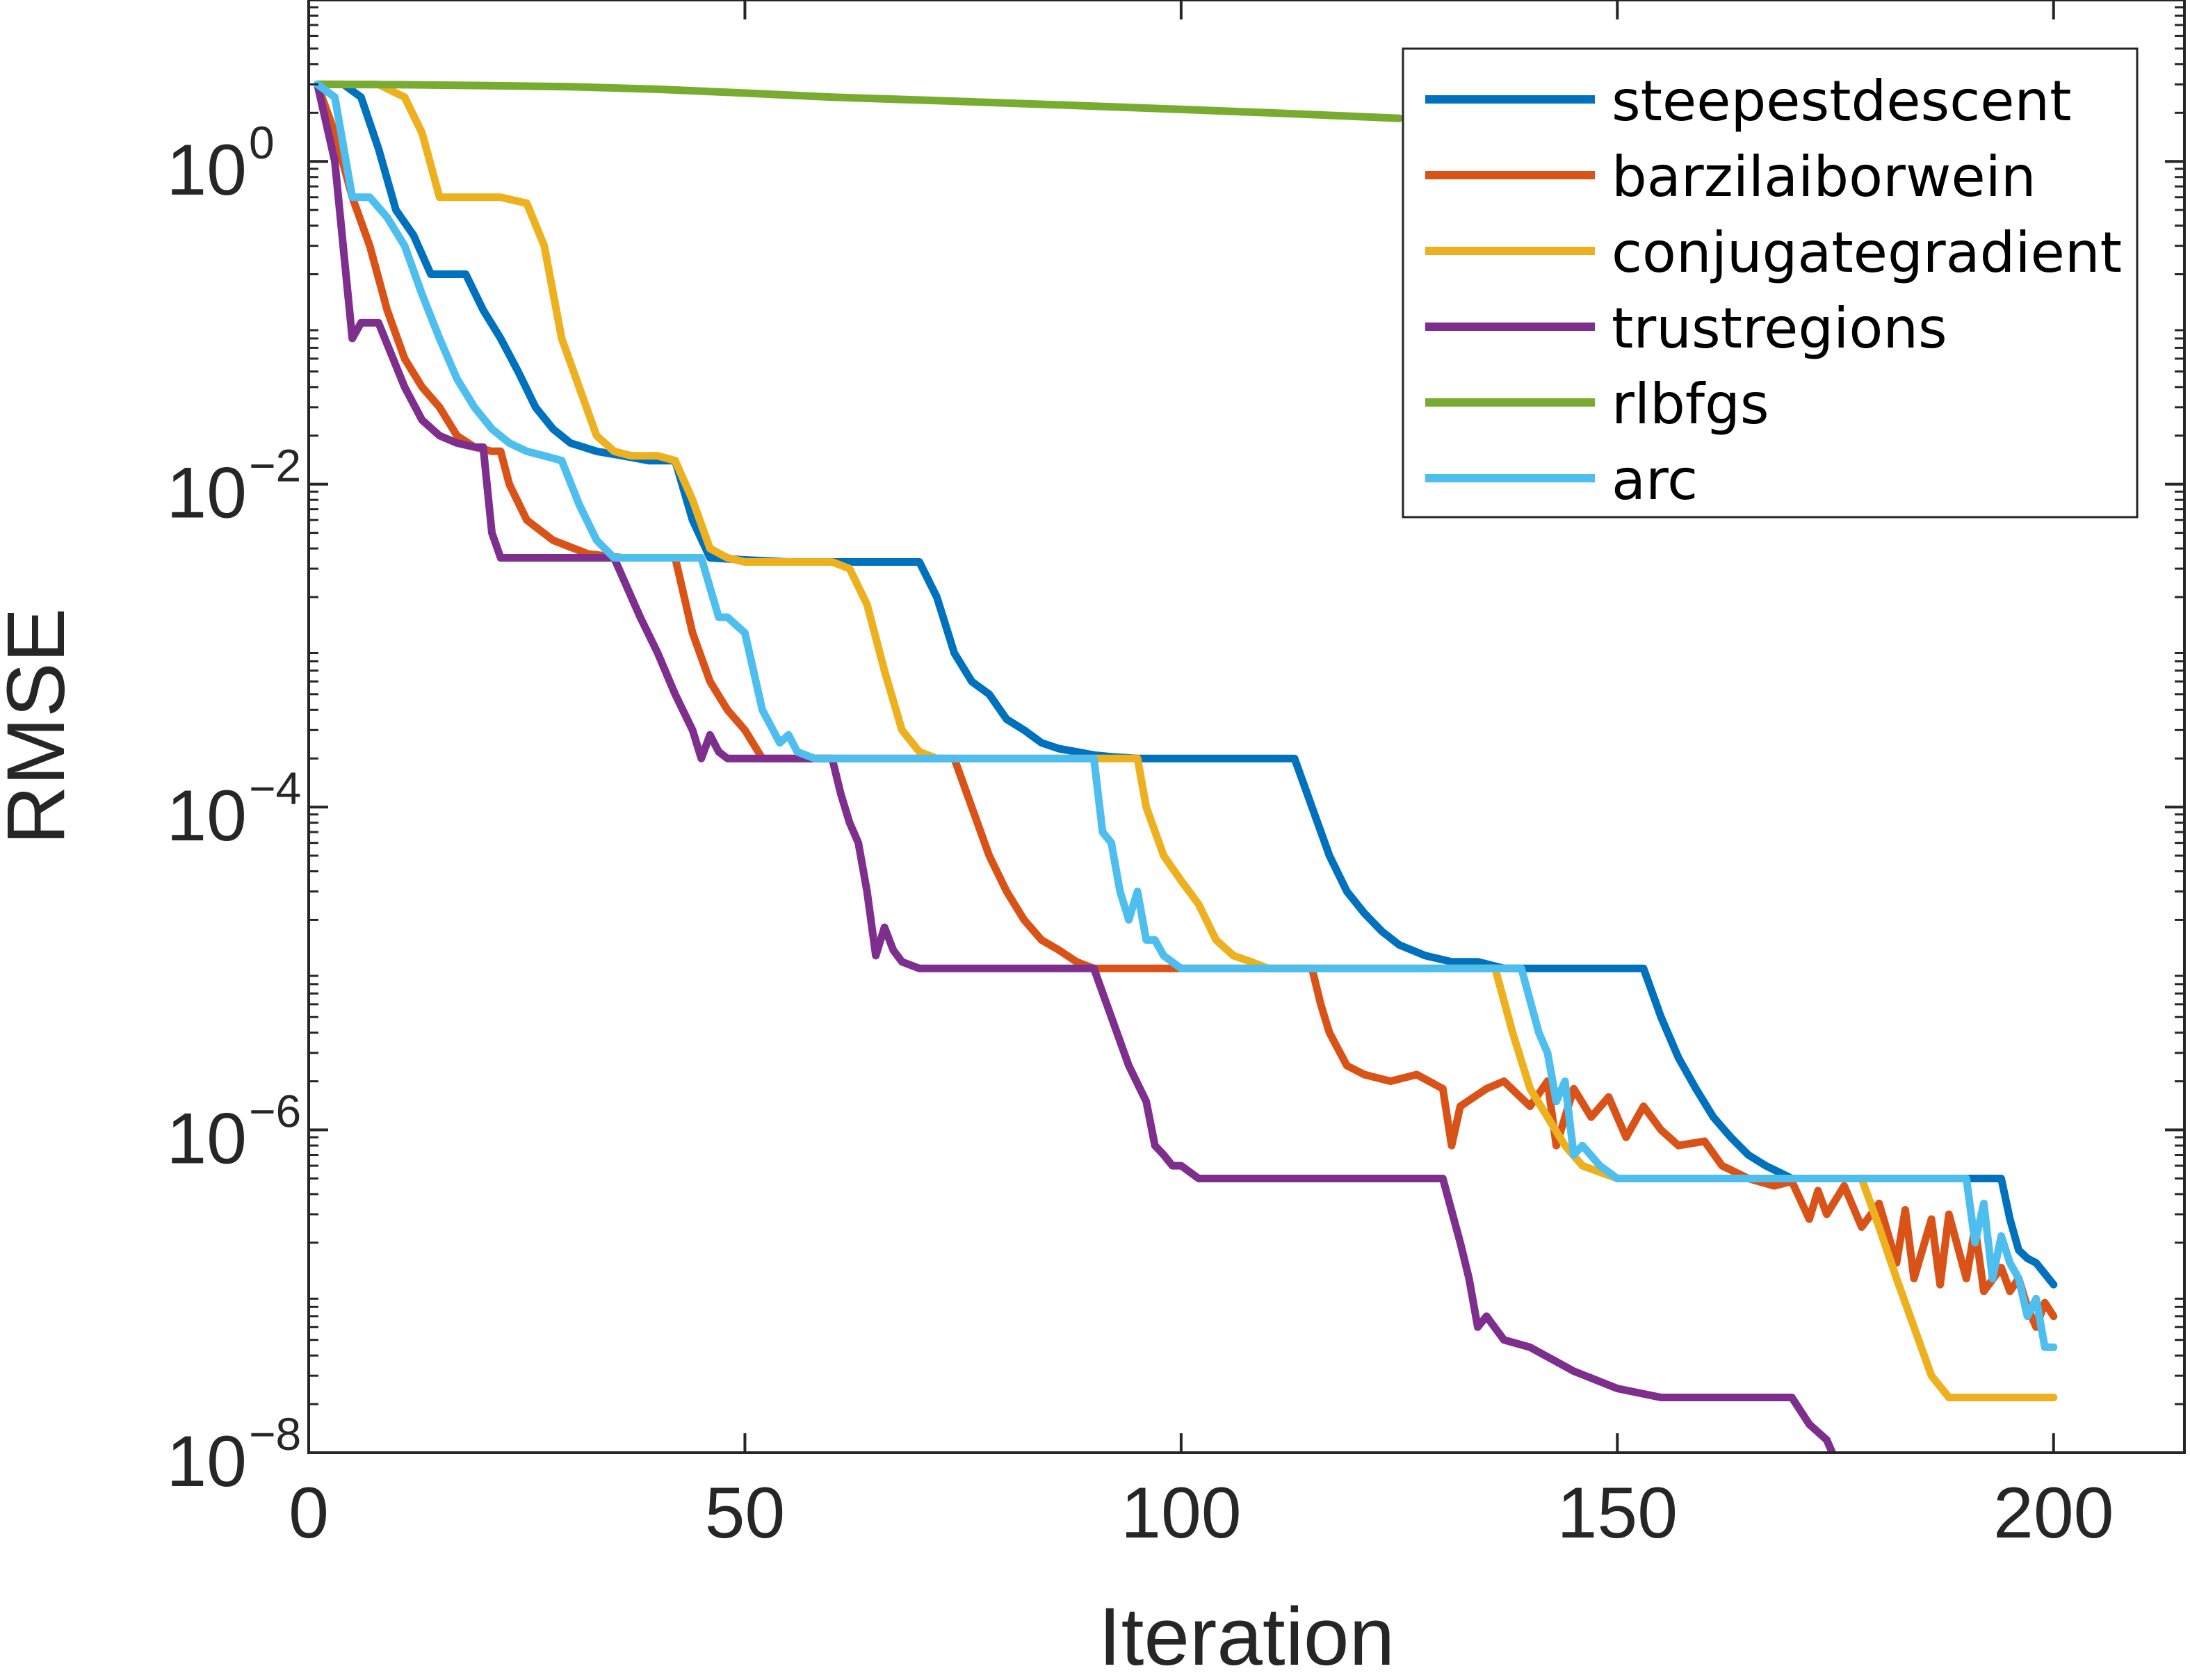 The width and height of the screenshot is (2190, 1680). What do you see at coordinates (1181, 1513) in the screenshot?
I see `x-tick-label: 100` at bounding box center [1181, 1513].